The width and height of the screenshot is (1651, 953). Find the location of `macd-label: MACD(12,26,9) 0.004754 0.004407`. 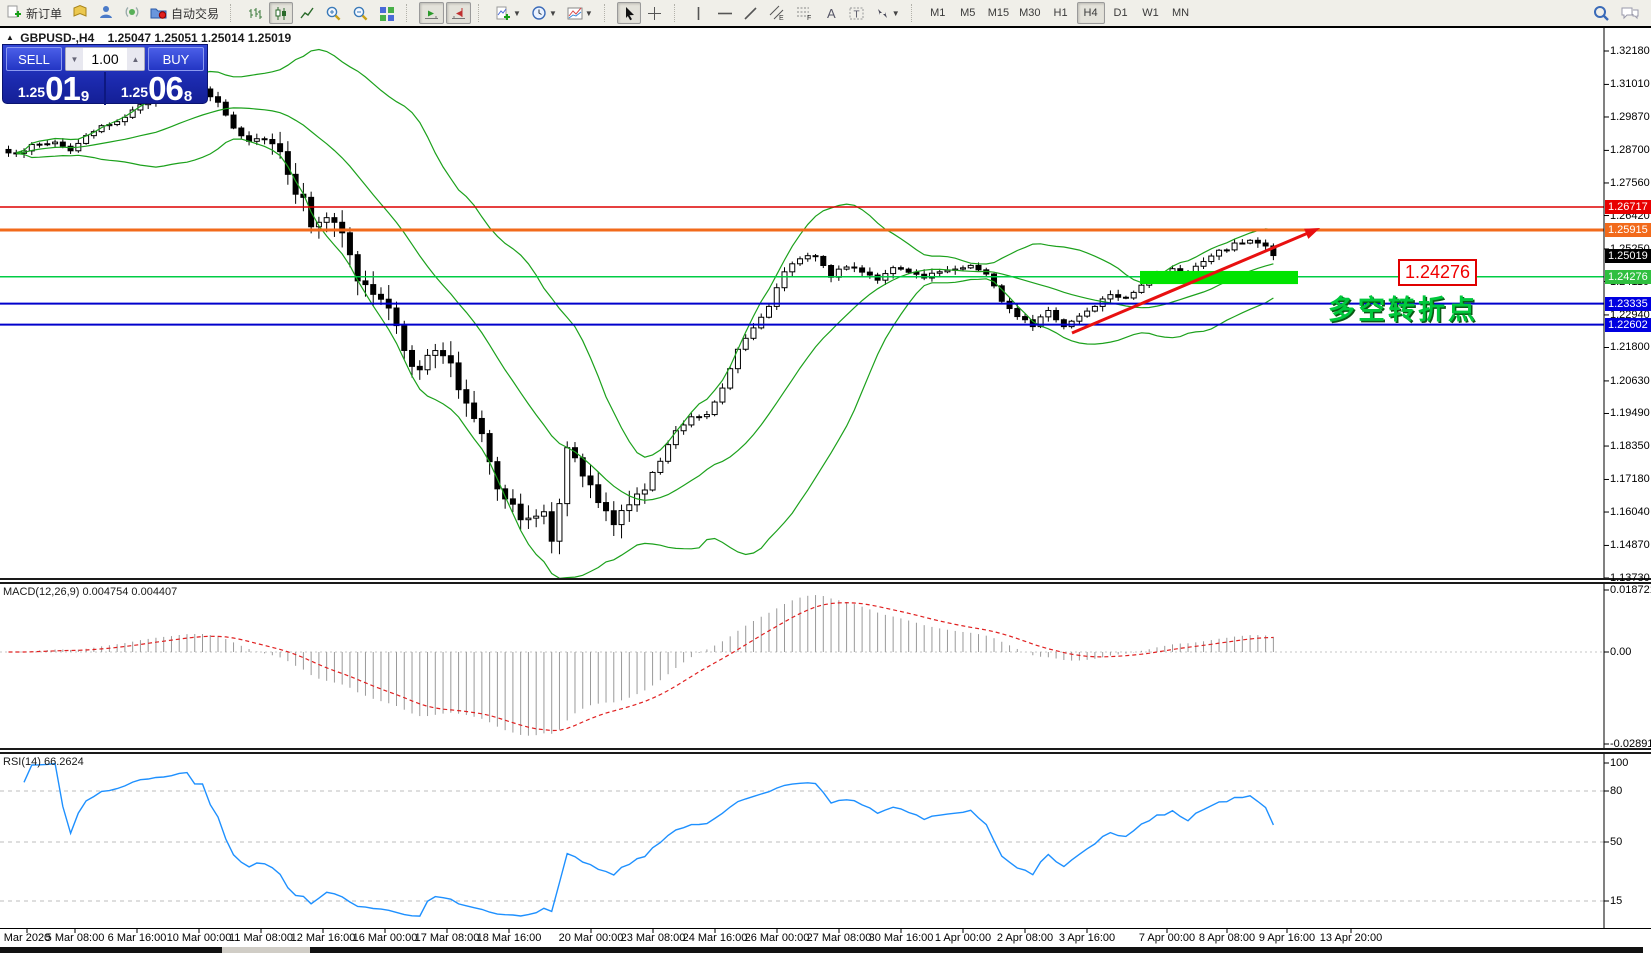

macd-label: MACD(12,26,9) 0.004754 0.004407 is located at coordinates (90, 592).